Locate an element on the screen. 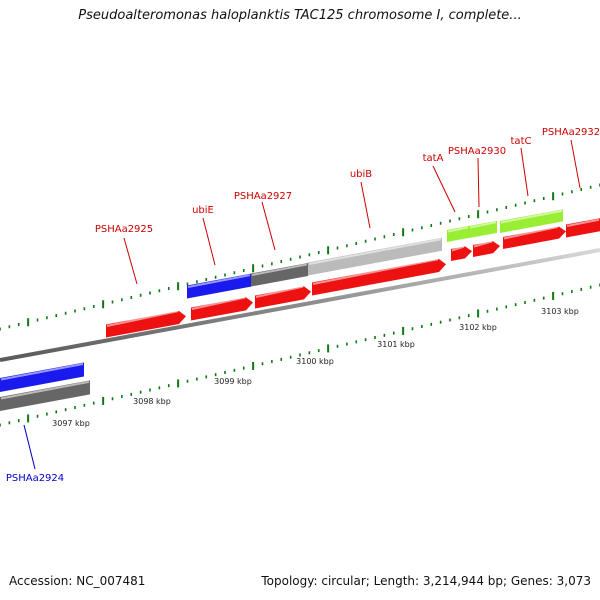 The image size is (600, 600). feature-tatC-bar-shine is located at coordinates (531, 216).